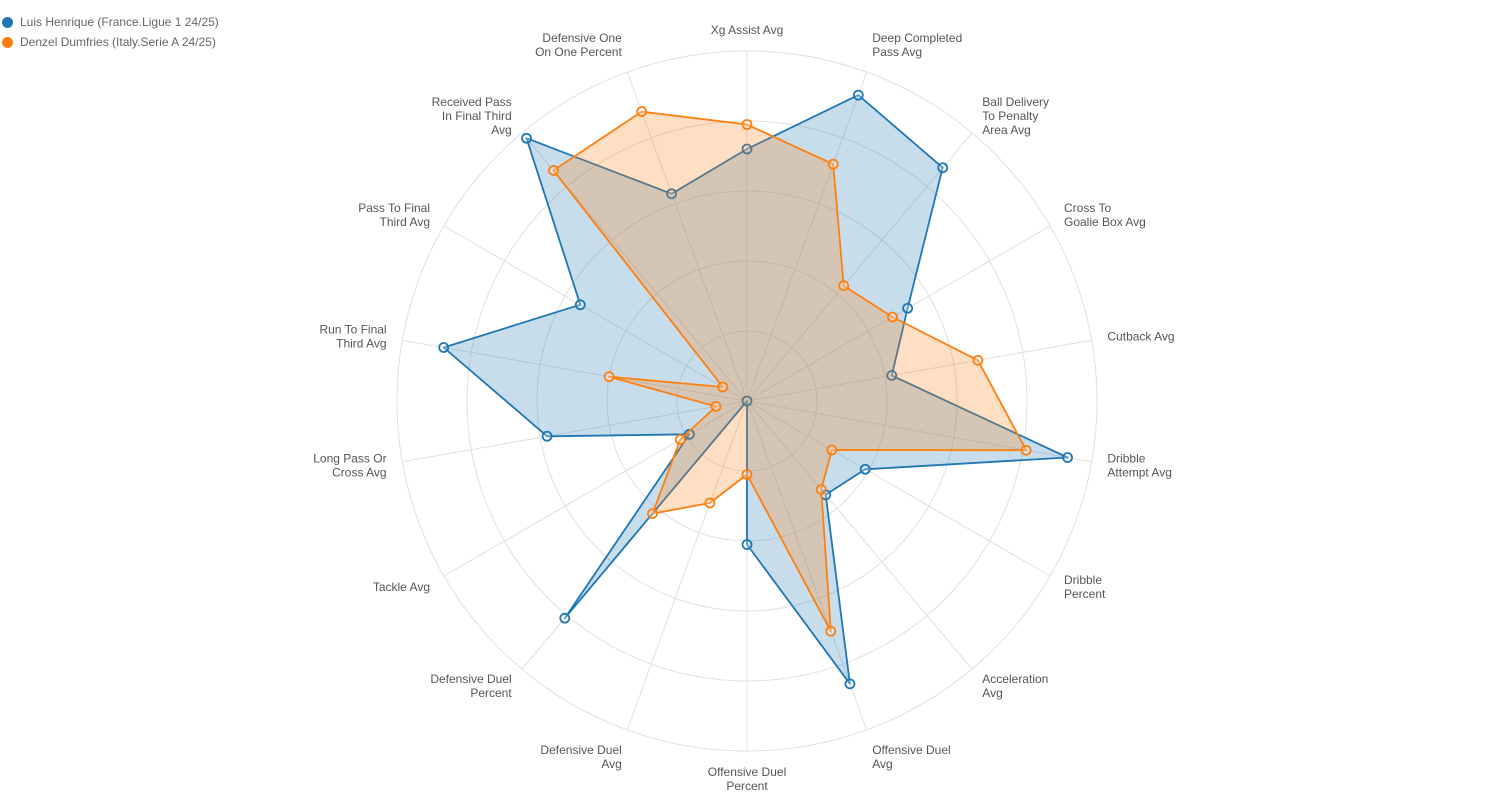 The image size is (1496, 800). Describe the element at coordinates (580, 757) in the screenshot. I see `axis-label-10: Defensive Duel Avg` at that location.